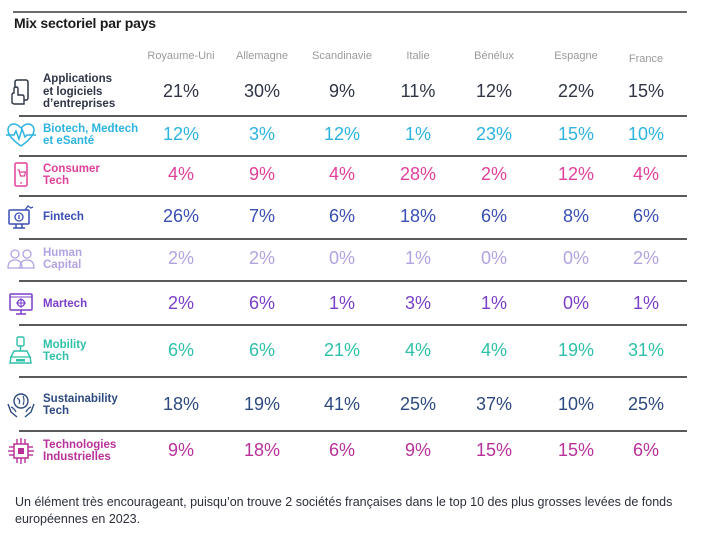 The image size is (710, 536). Describe the element at coordinates (418, 91) in the screenshot. I see `value-cell: 11%` at that location.